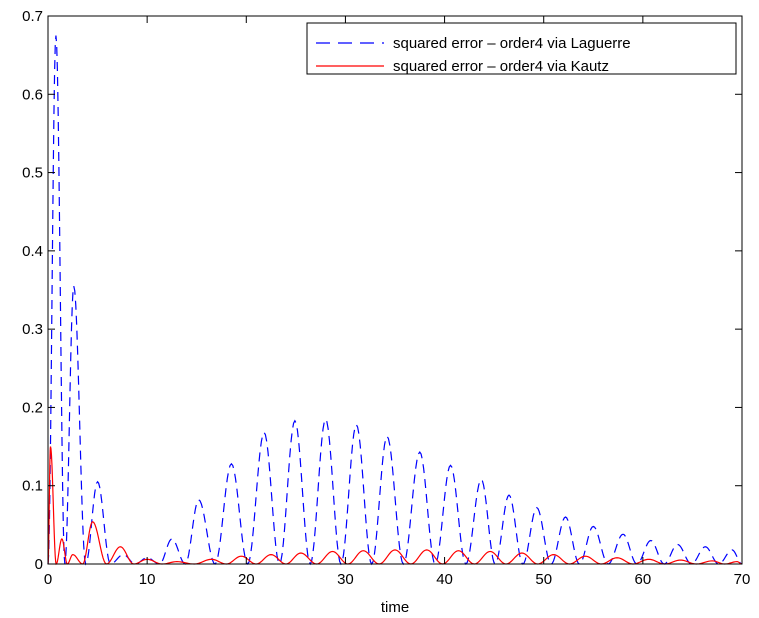 Image resolution: width=759 pixels, height=618 pixels. What do you see at coordinates (32, 173) in the screenshot?
I see `y-tick-label: 0.5` at bounding box center [32, 173].